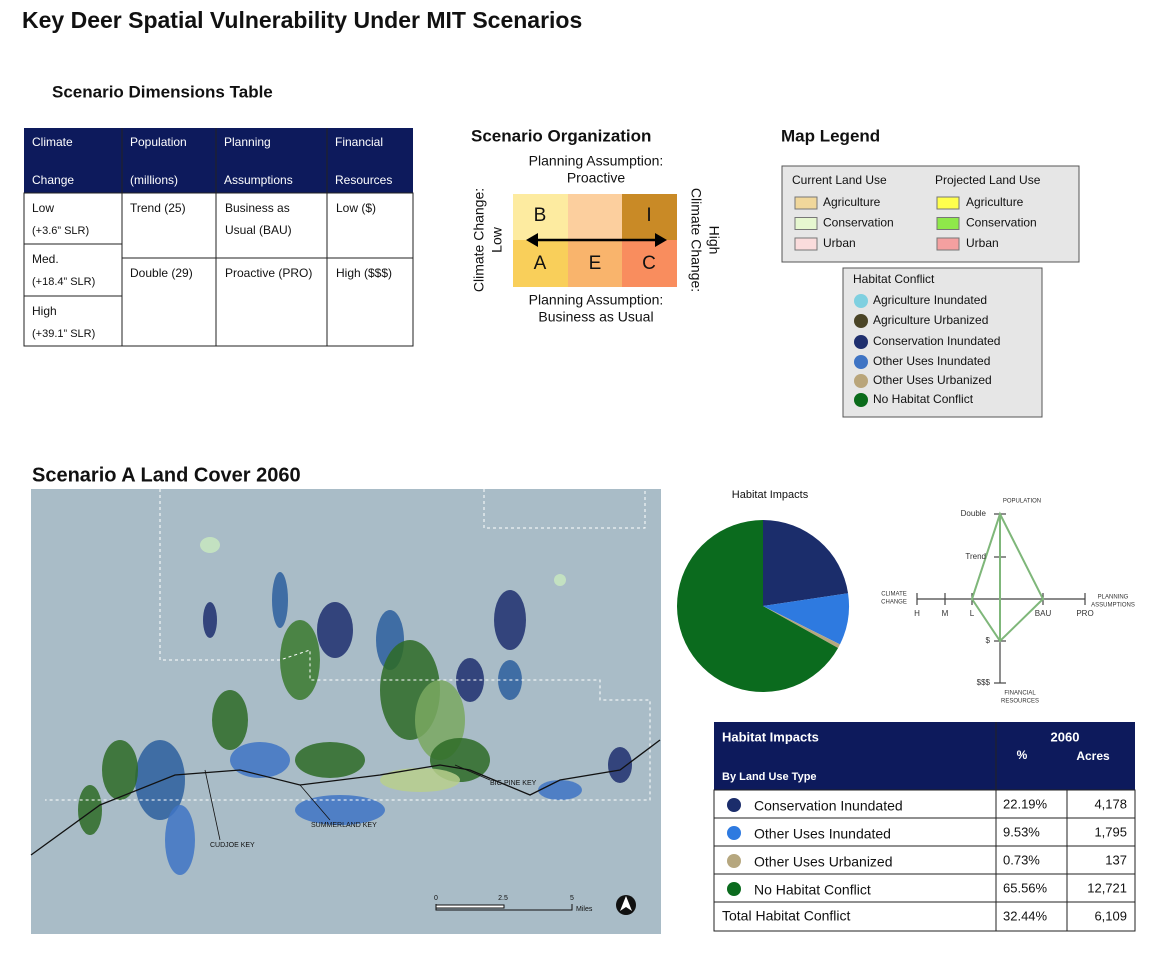 This screenshot has width=1162, height=956. Describe the element at coordinates (714, 240) in the screenshot. I see `axis-label: High` at that location.